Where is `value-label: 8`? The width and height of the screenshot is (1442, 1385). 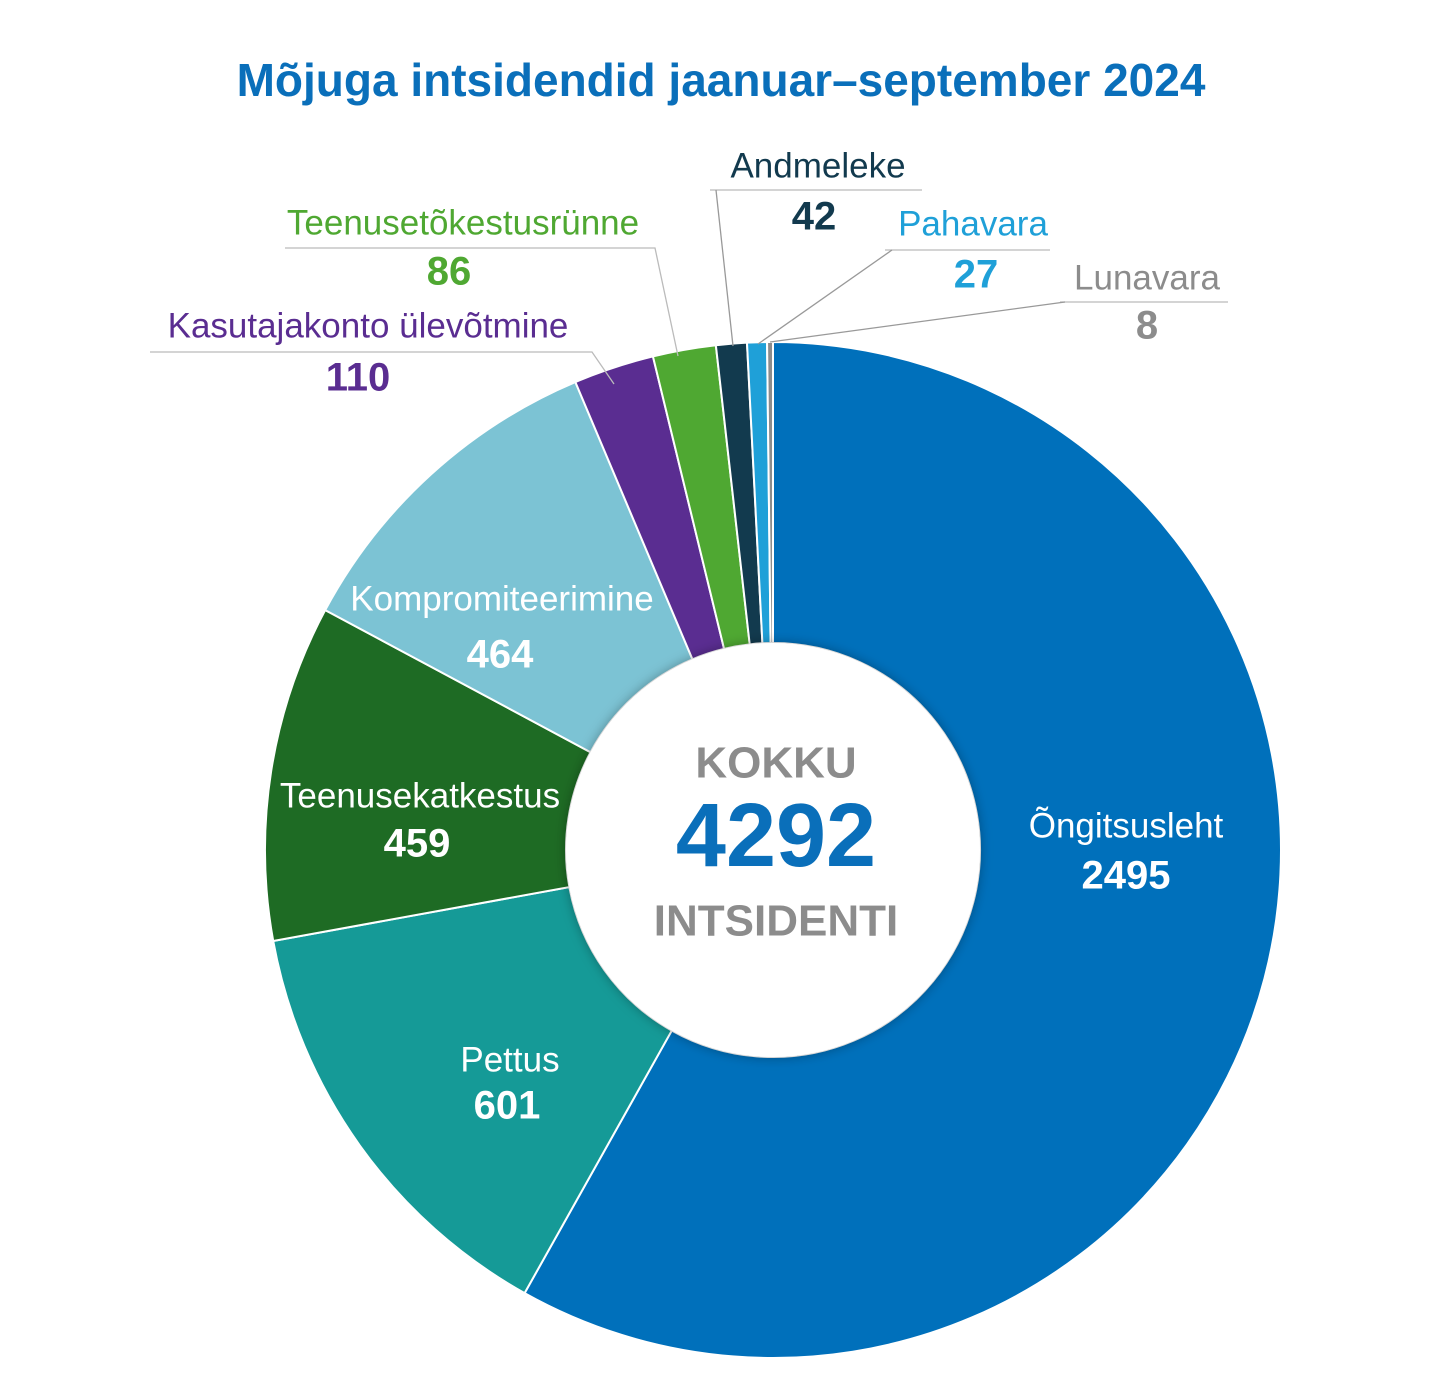 value-label: 8 is located at coordinates (1147, 326).